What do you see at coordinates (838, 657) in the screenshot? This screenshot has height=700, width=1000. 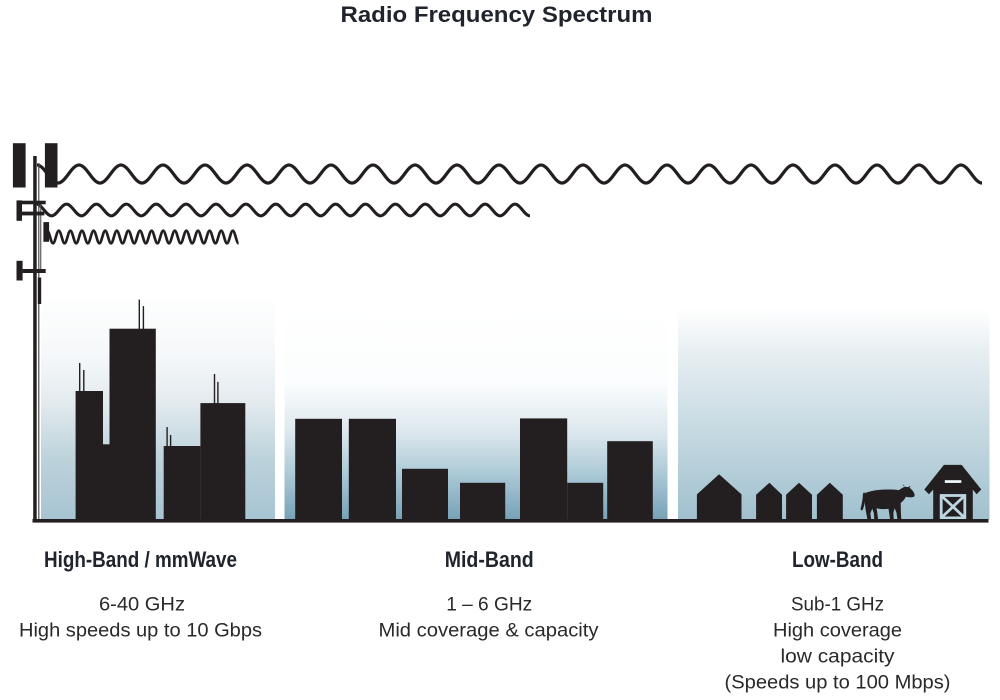 I see `svg-text: low capacity` at bounding box center [838, 657].